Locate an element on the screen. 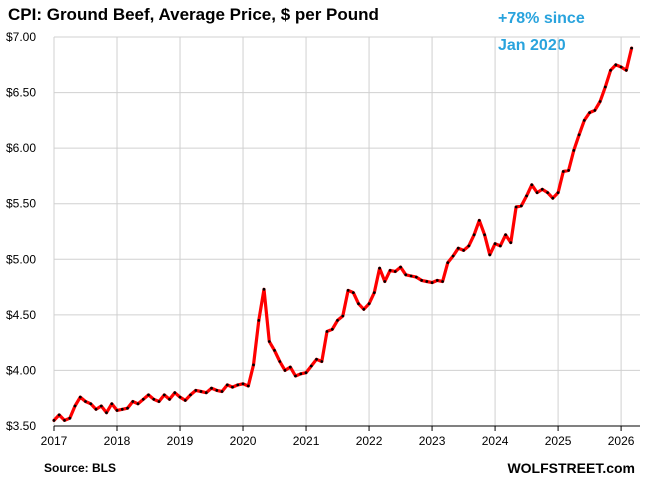 The height and width of the screenshot is (478, 646). x-tick-label: 2019 is located at coordinates (180, 441).